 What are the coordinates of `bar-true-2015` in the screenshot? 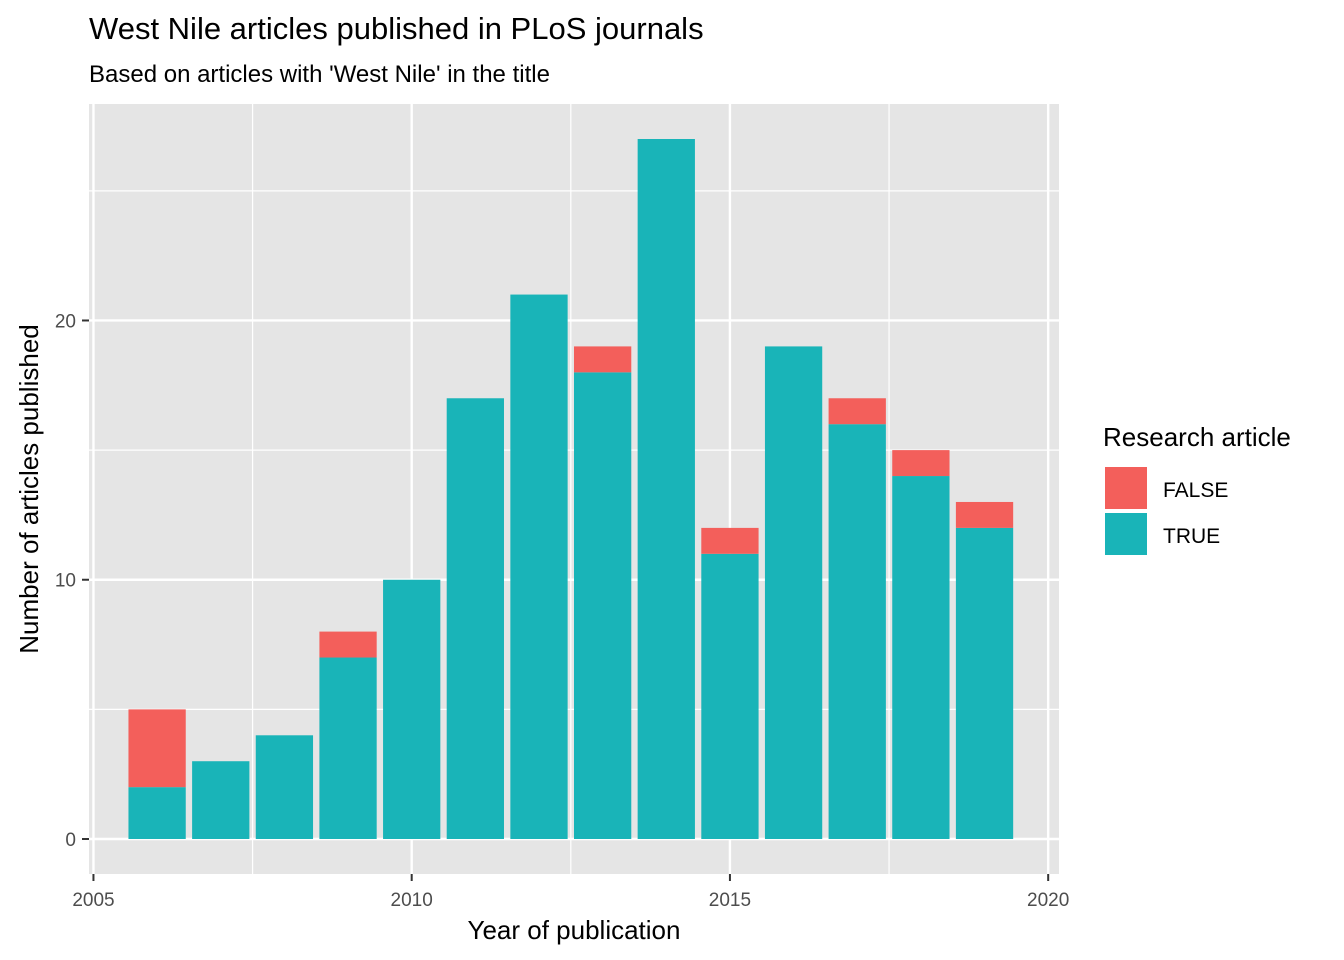 It's located at (730, 696).